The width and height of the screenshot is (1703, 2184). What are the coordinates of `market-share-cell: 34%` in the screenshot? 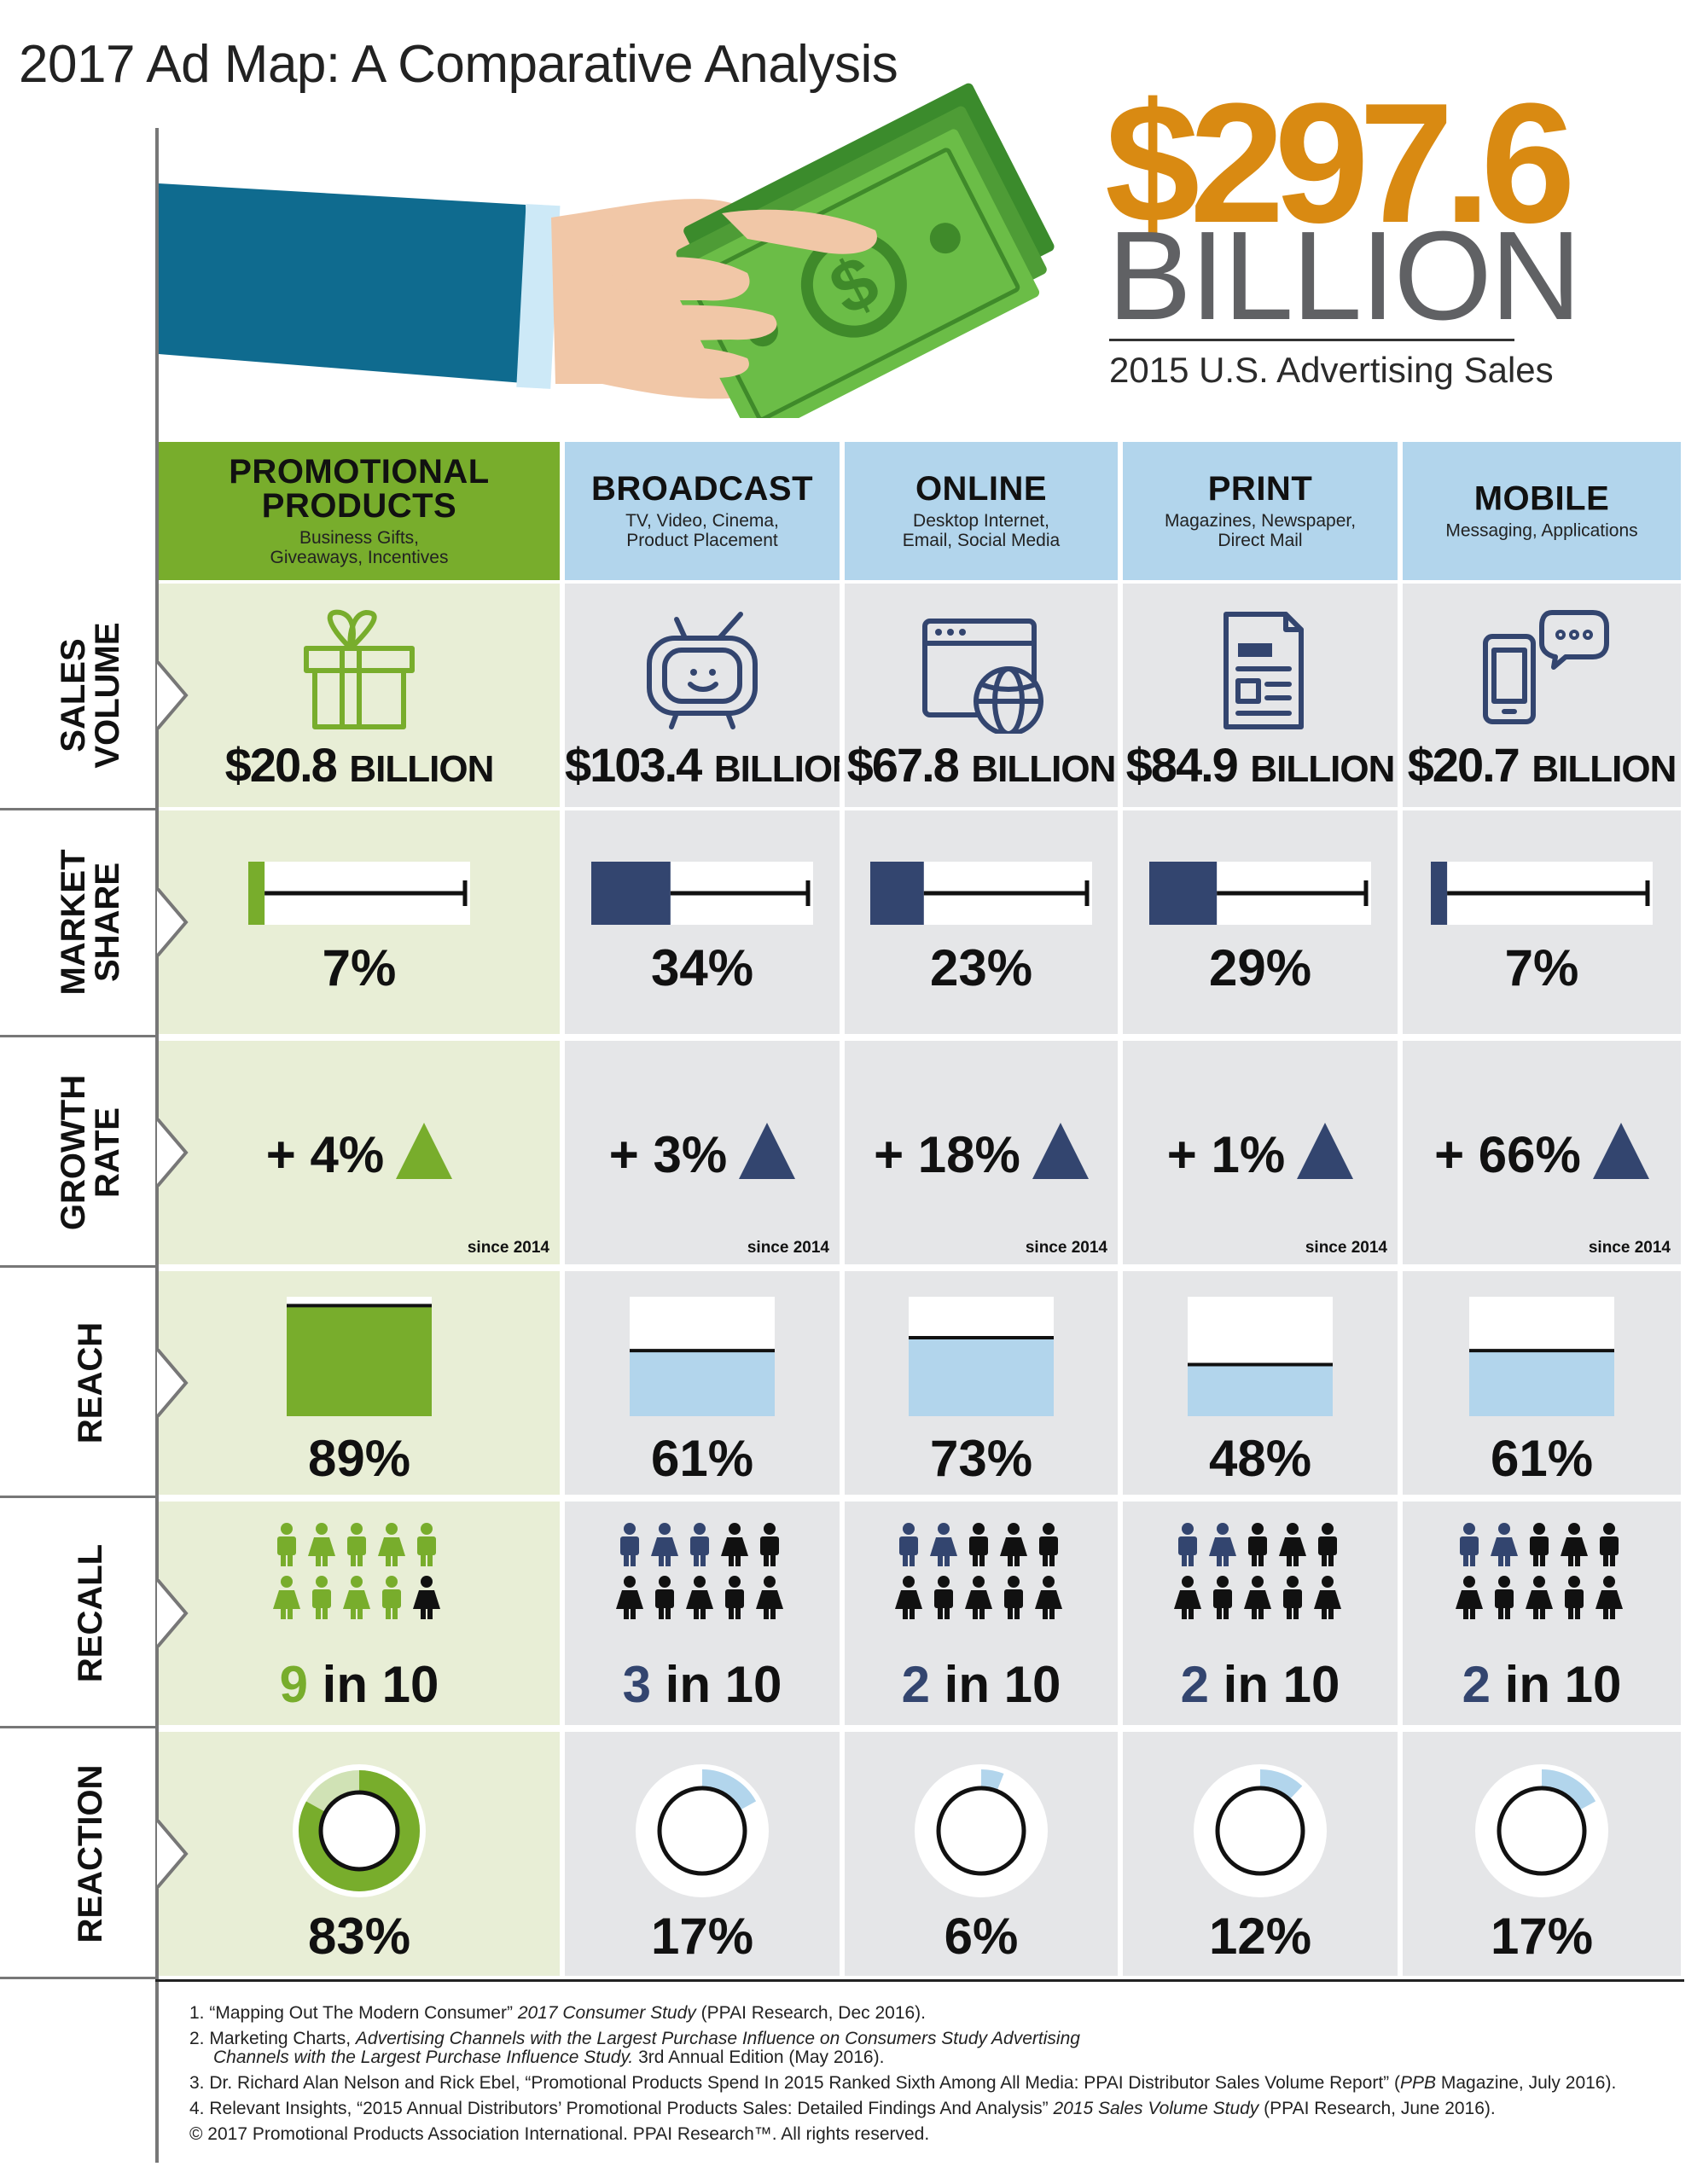 It's located at (702, 922).